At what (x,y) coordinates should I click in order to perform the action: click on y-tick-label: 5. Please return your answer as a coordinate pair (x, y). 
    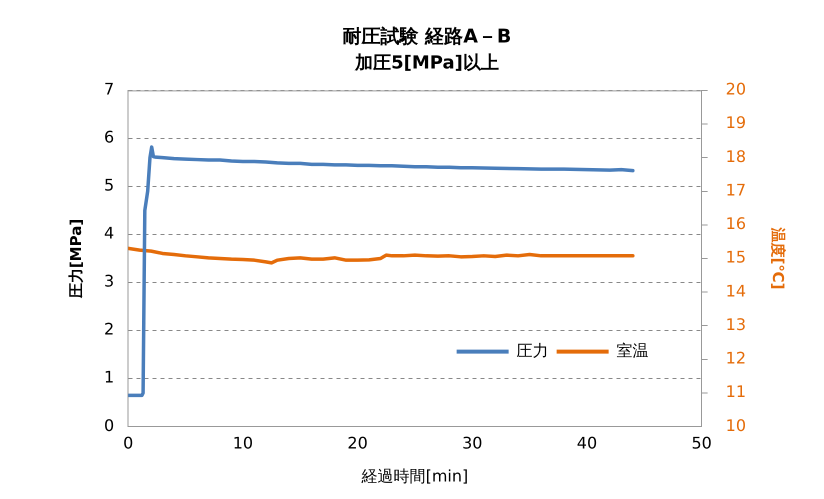
    Looking at the image, I should click on (109, 185).